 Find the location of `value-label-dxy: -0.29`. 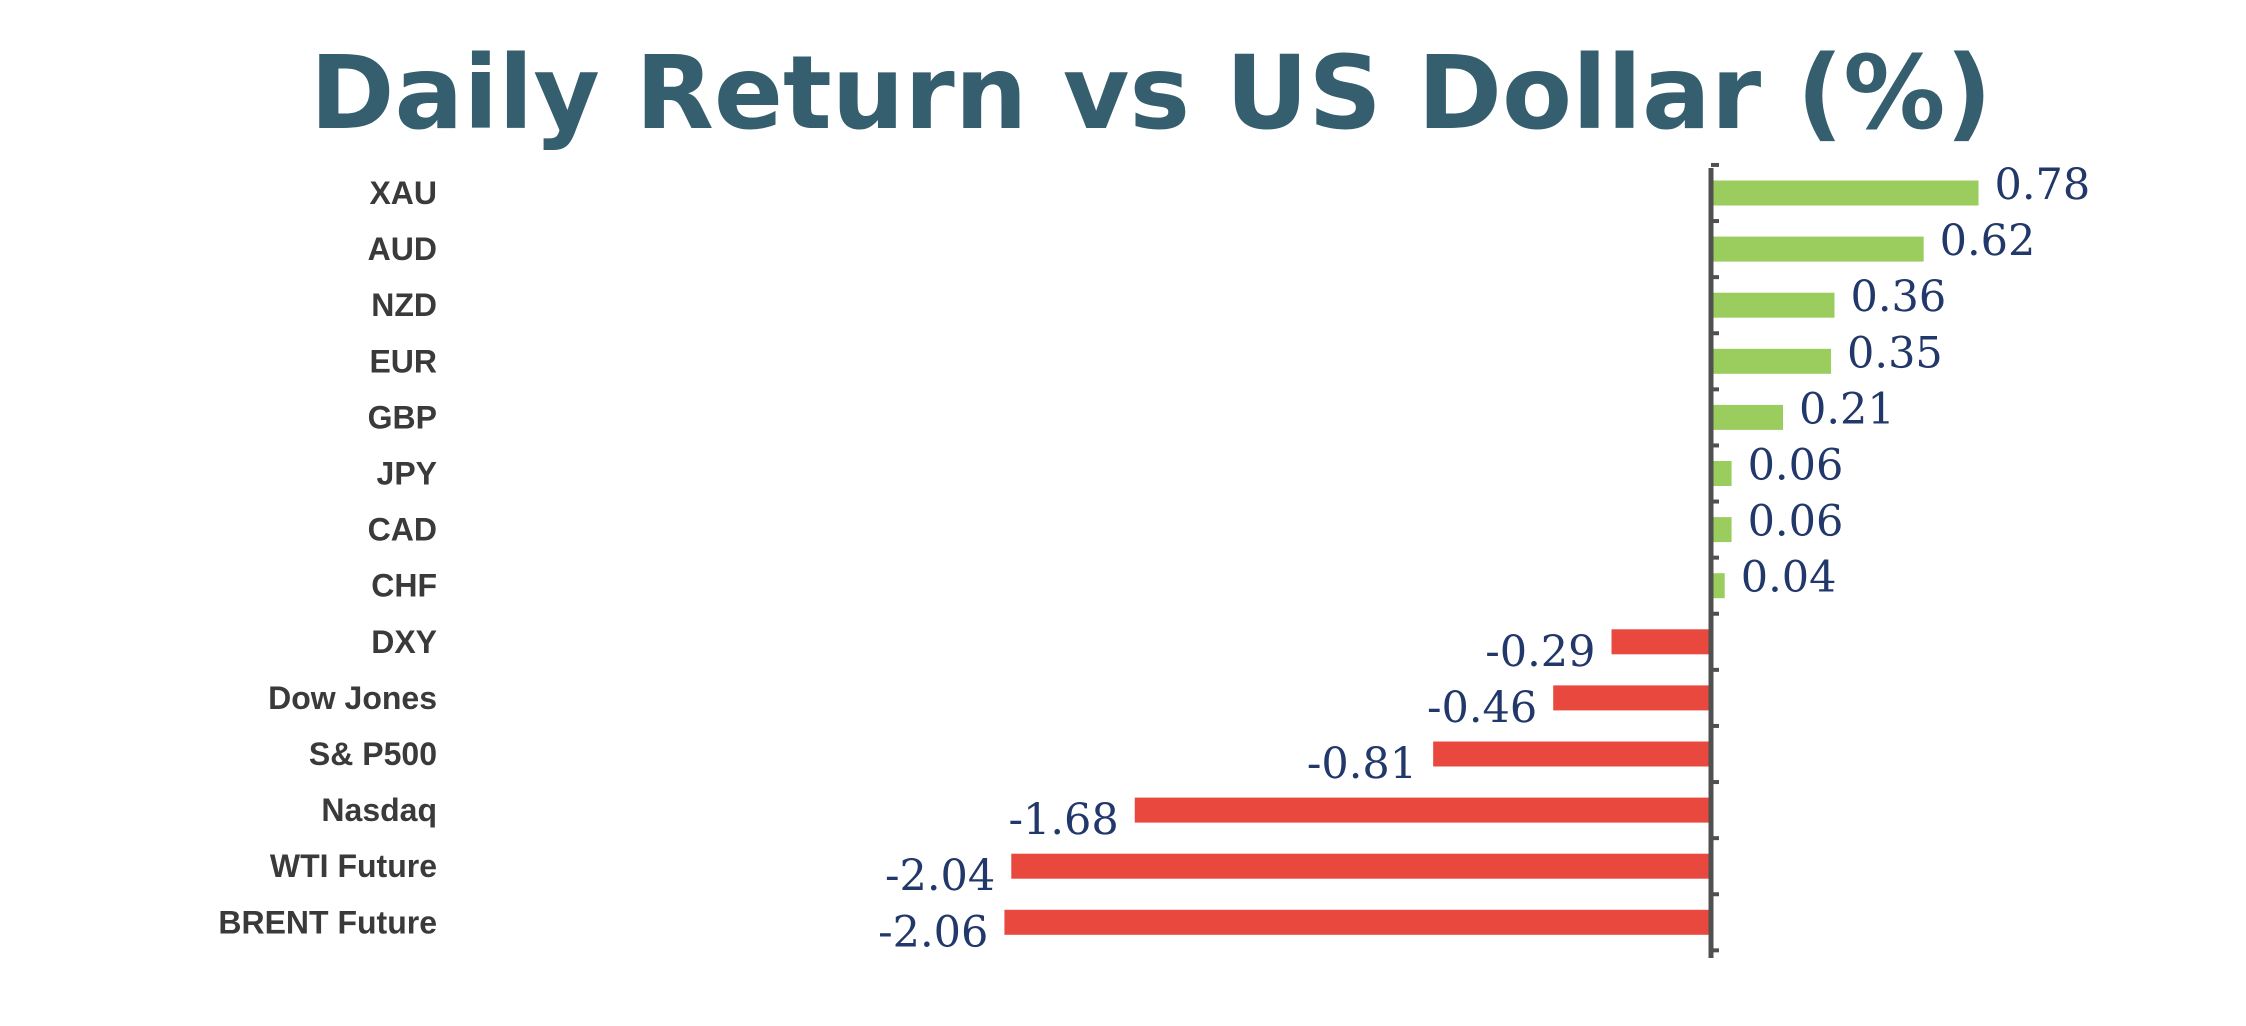

value-label-dxy: -0.29 is located at coordinates (1540, 652).